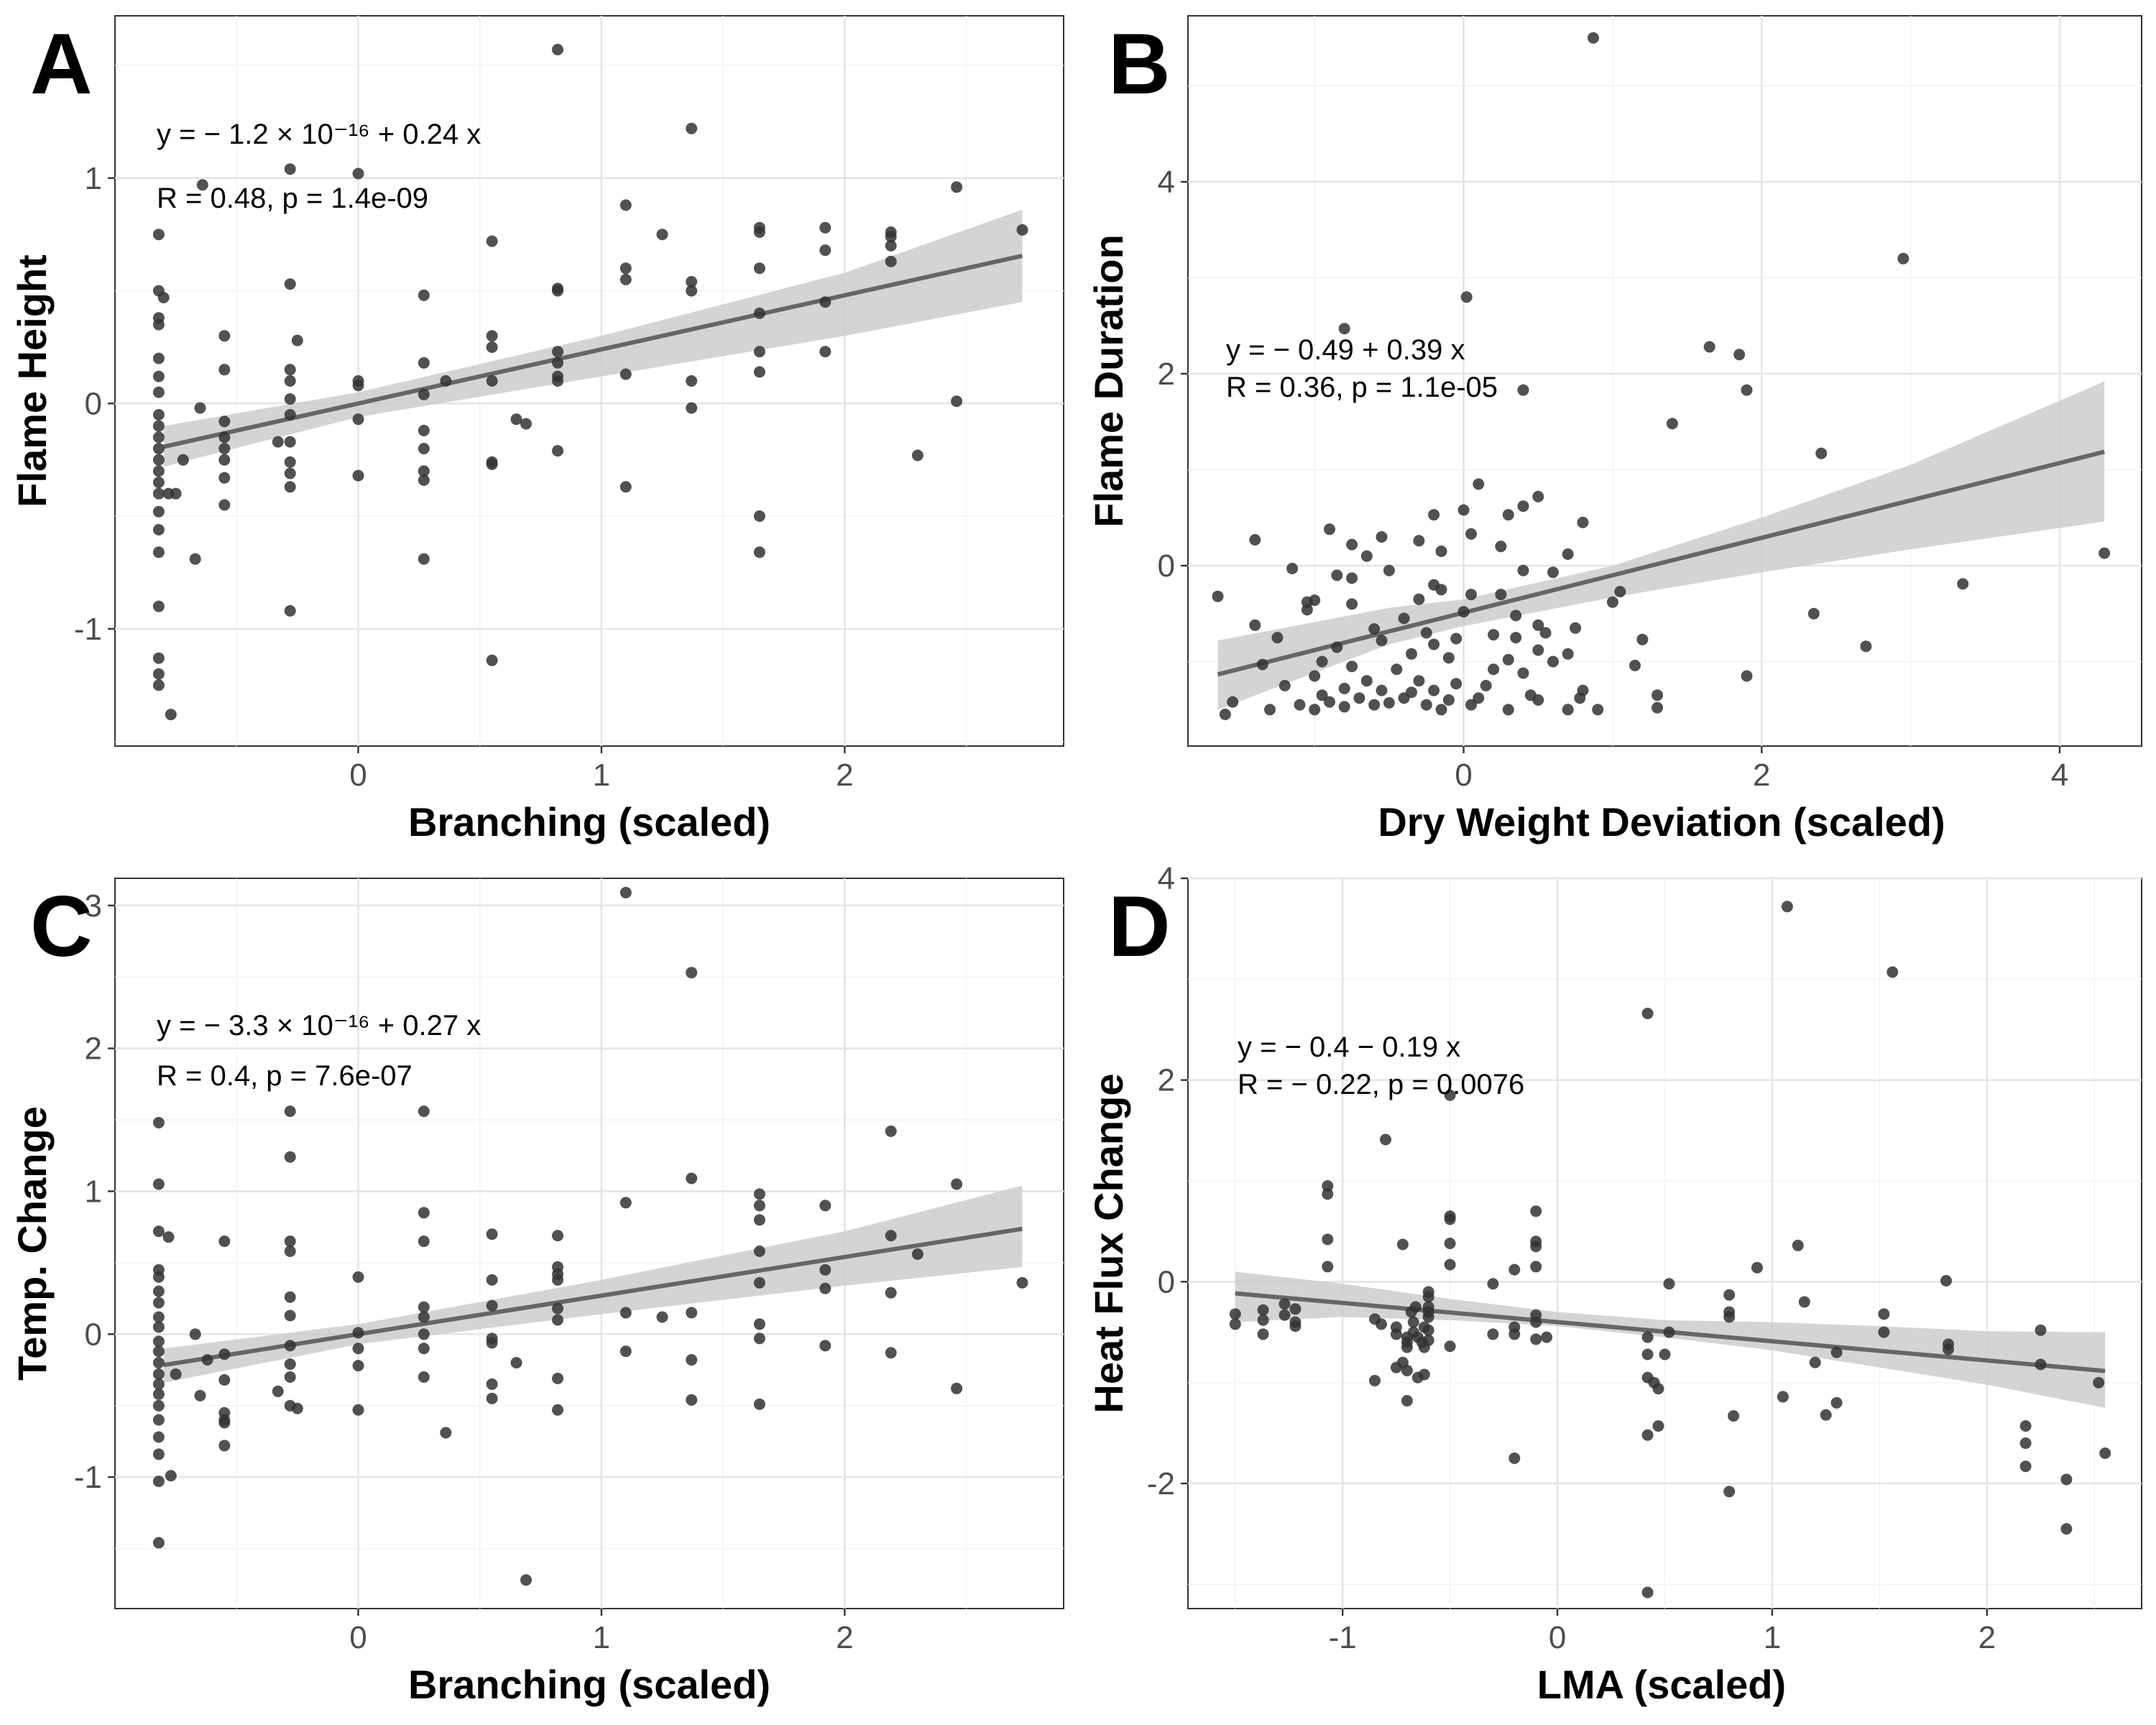 The width and height of the screenshot is (2156, 1725). Describe the element at coordinates (1166, 566) in the screenshot. I see `y-tick-label: 0` at that location.